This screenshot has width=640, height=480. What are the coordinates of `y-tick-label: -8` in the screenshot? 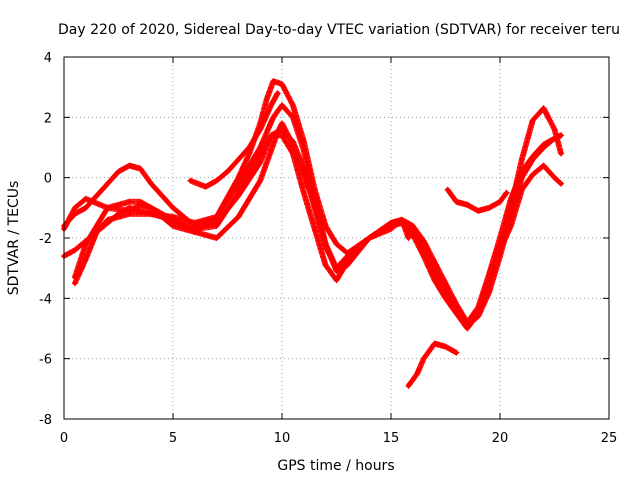 It's located at (45, 420).